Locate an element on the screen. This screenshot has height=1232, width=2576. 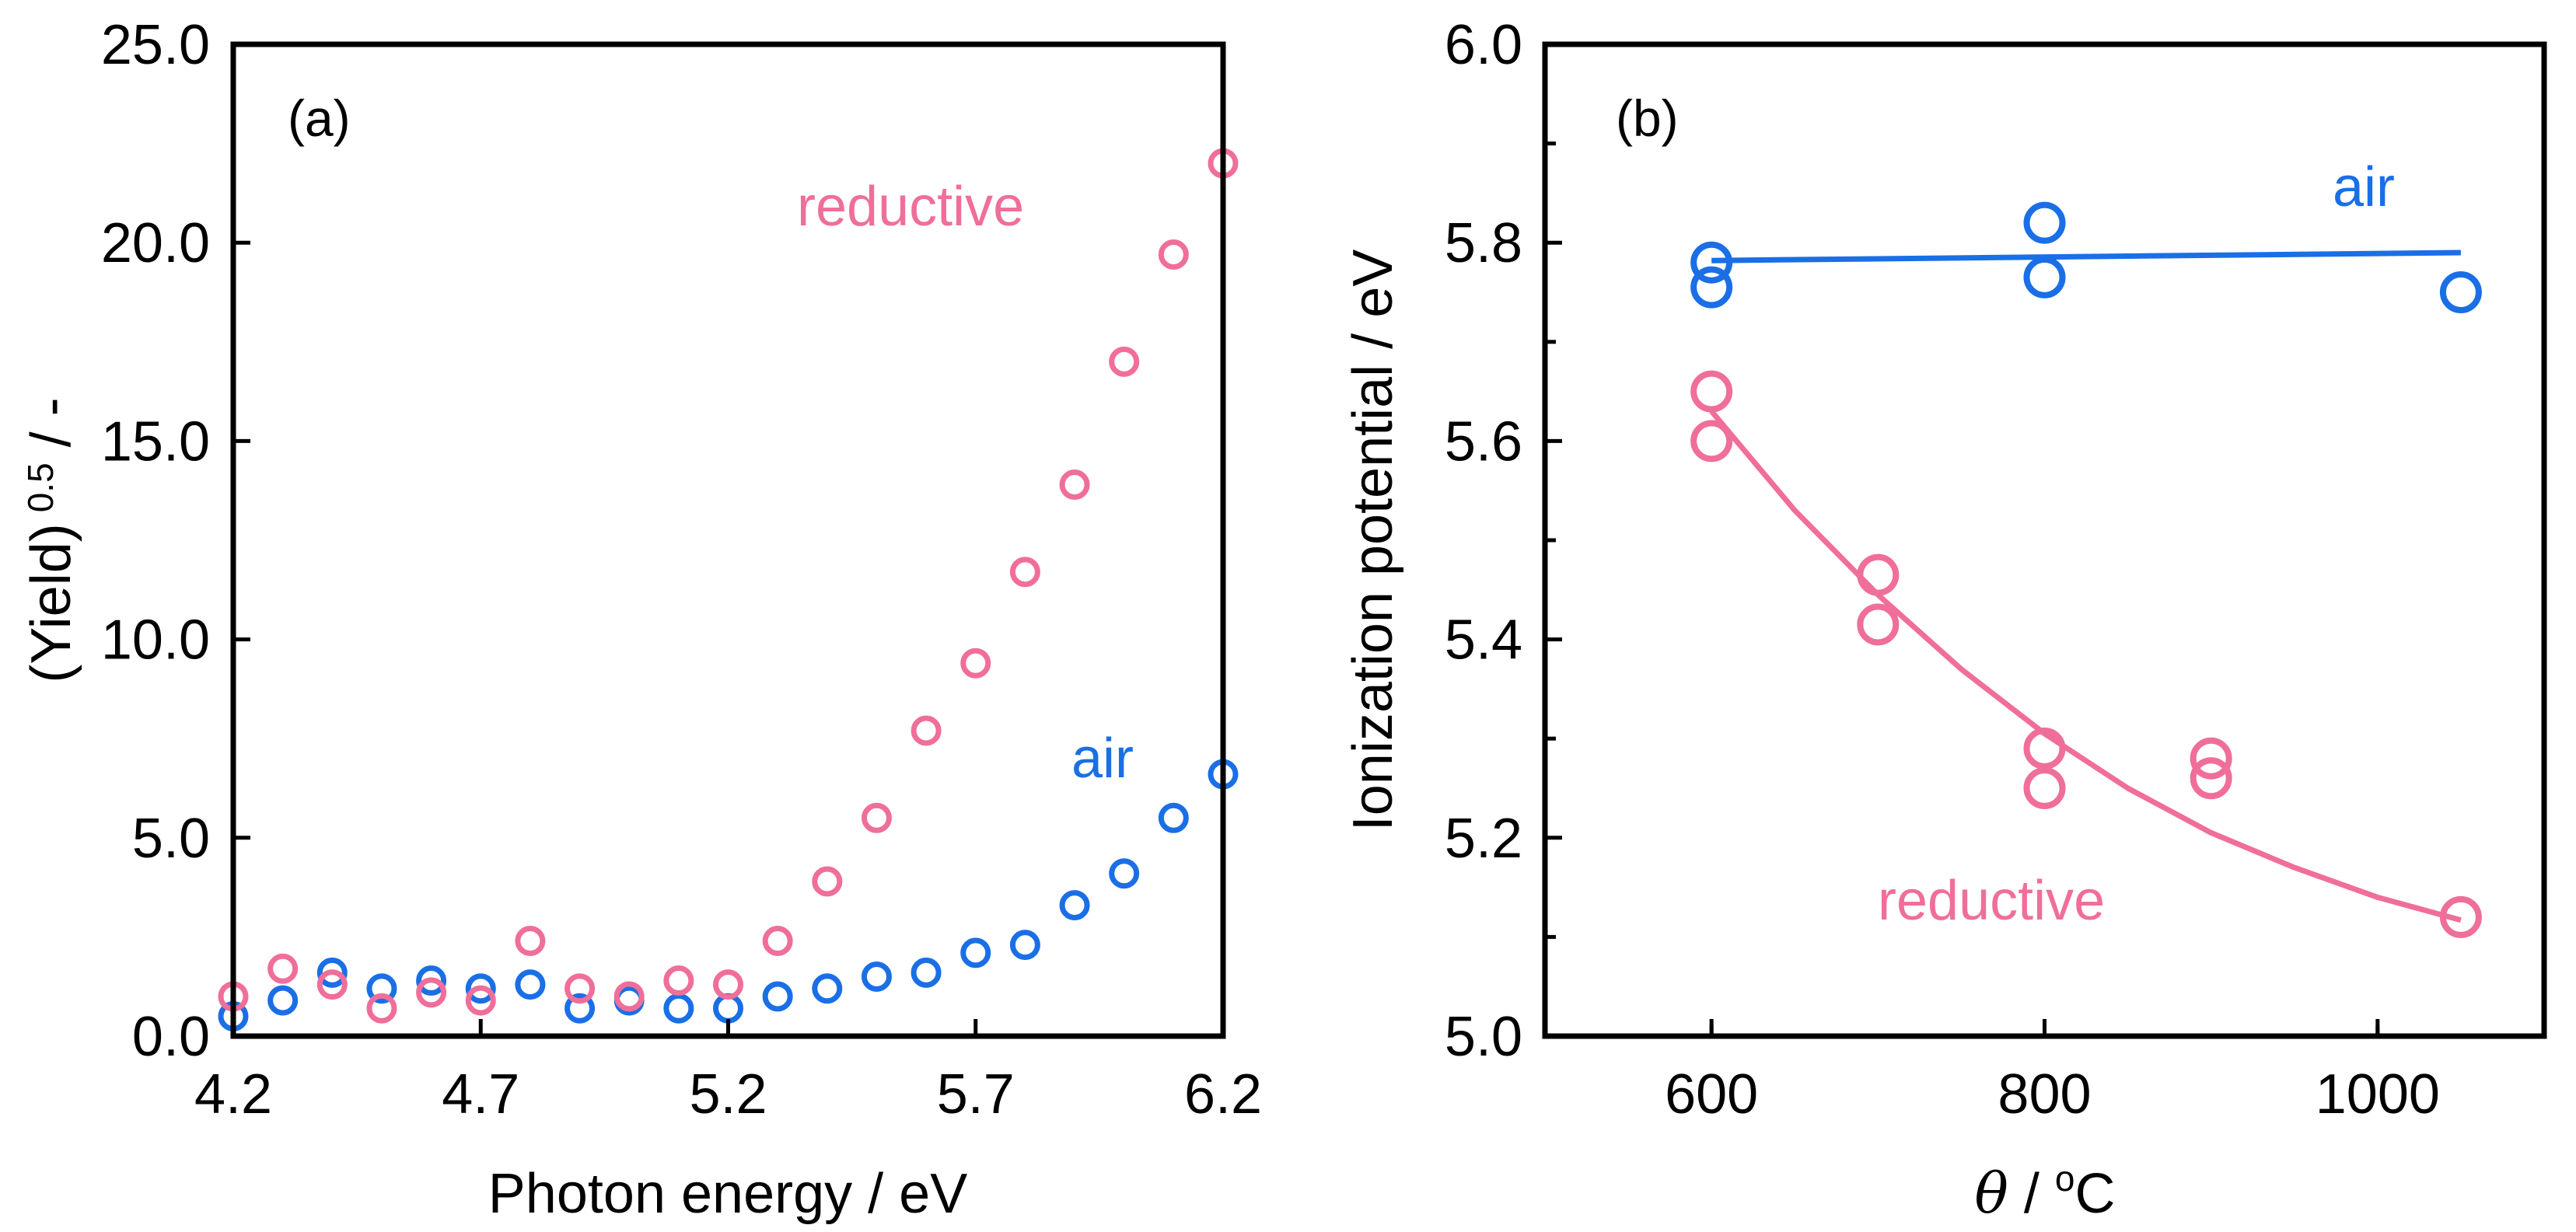
panel-a-y-axis-title: (Yield) 0.5 / - is located at coordinates (51, 539).